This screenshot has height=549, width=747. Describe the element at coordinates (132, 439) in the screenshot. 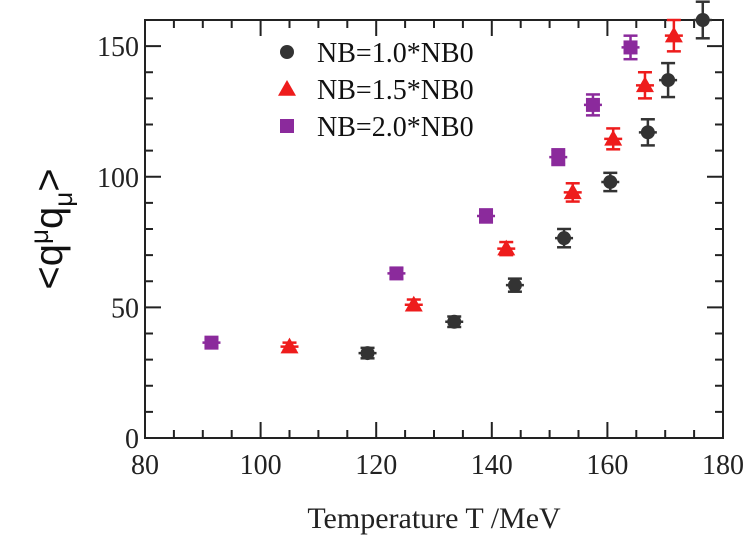

I see `y-tick-label: 0` at that location.